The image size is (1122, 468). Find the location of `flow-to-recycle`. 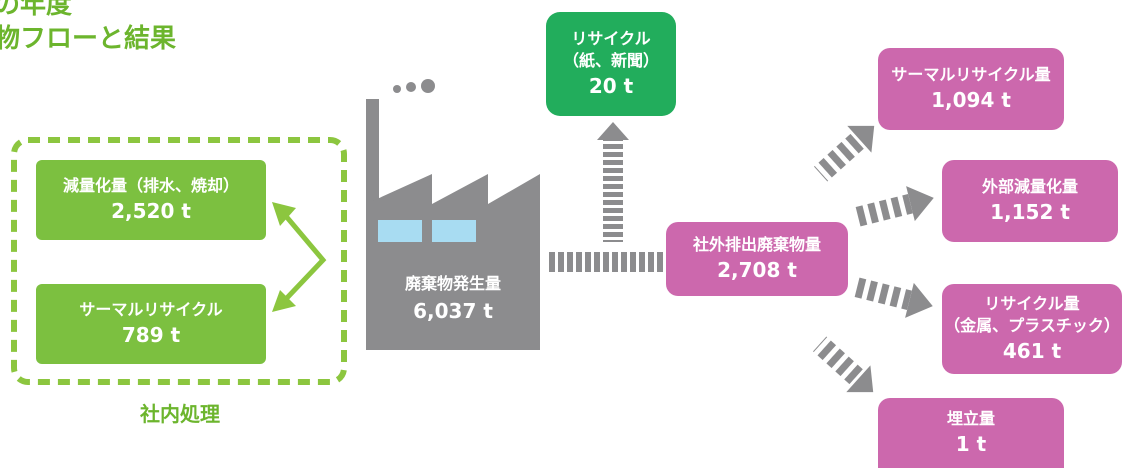

flow-to-recycle is located at coordinates (893, 296).